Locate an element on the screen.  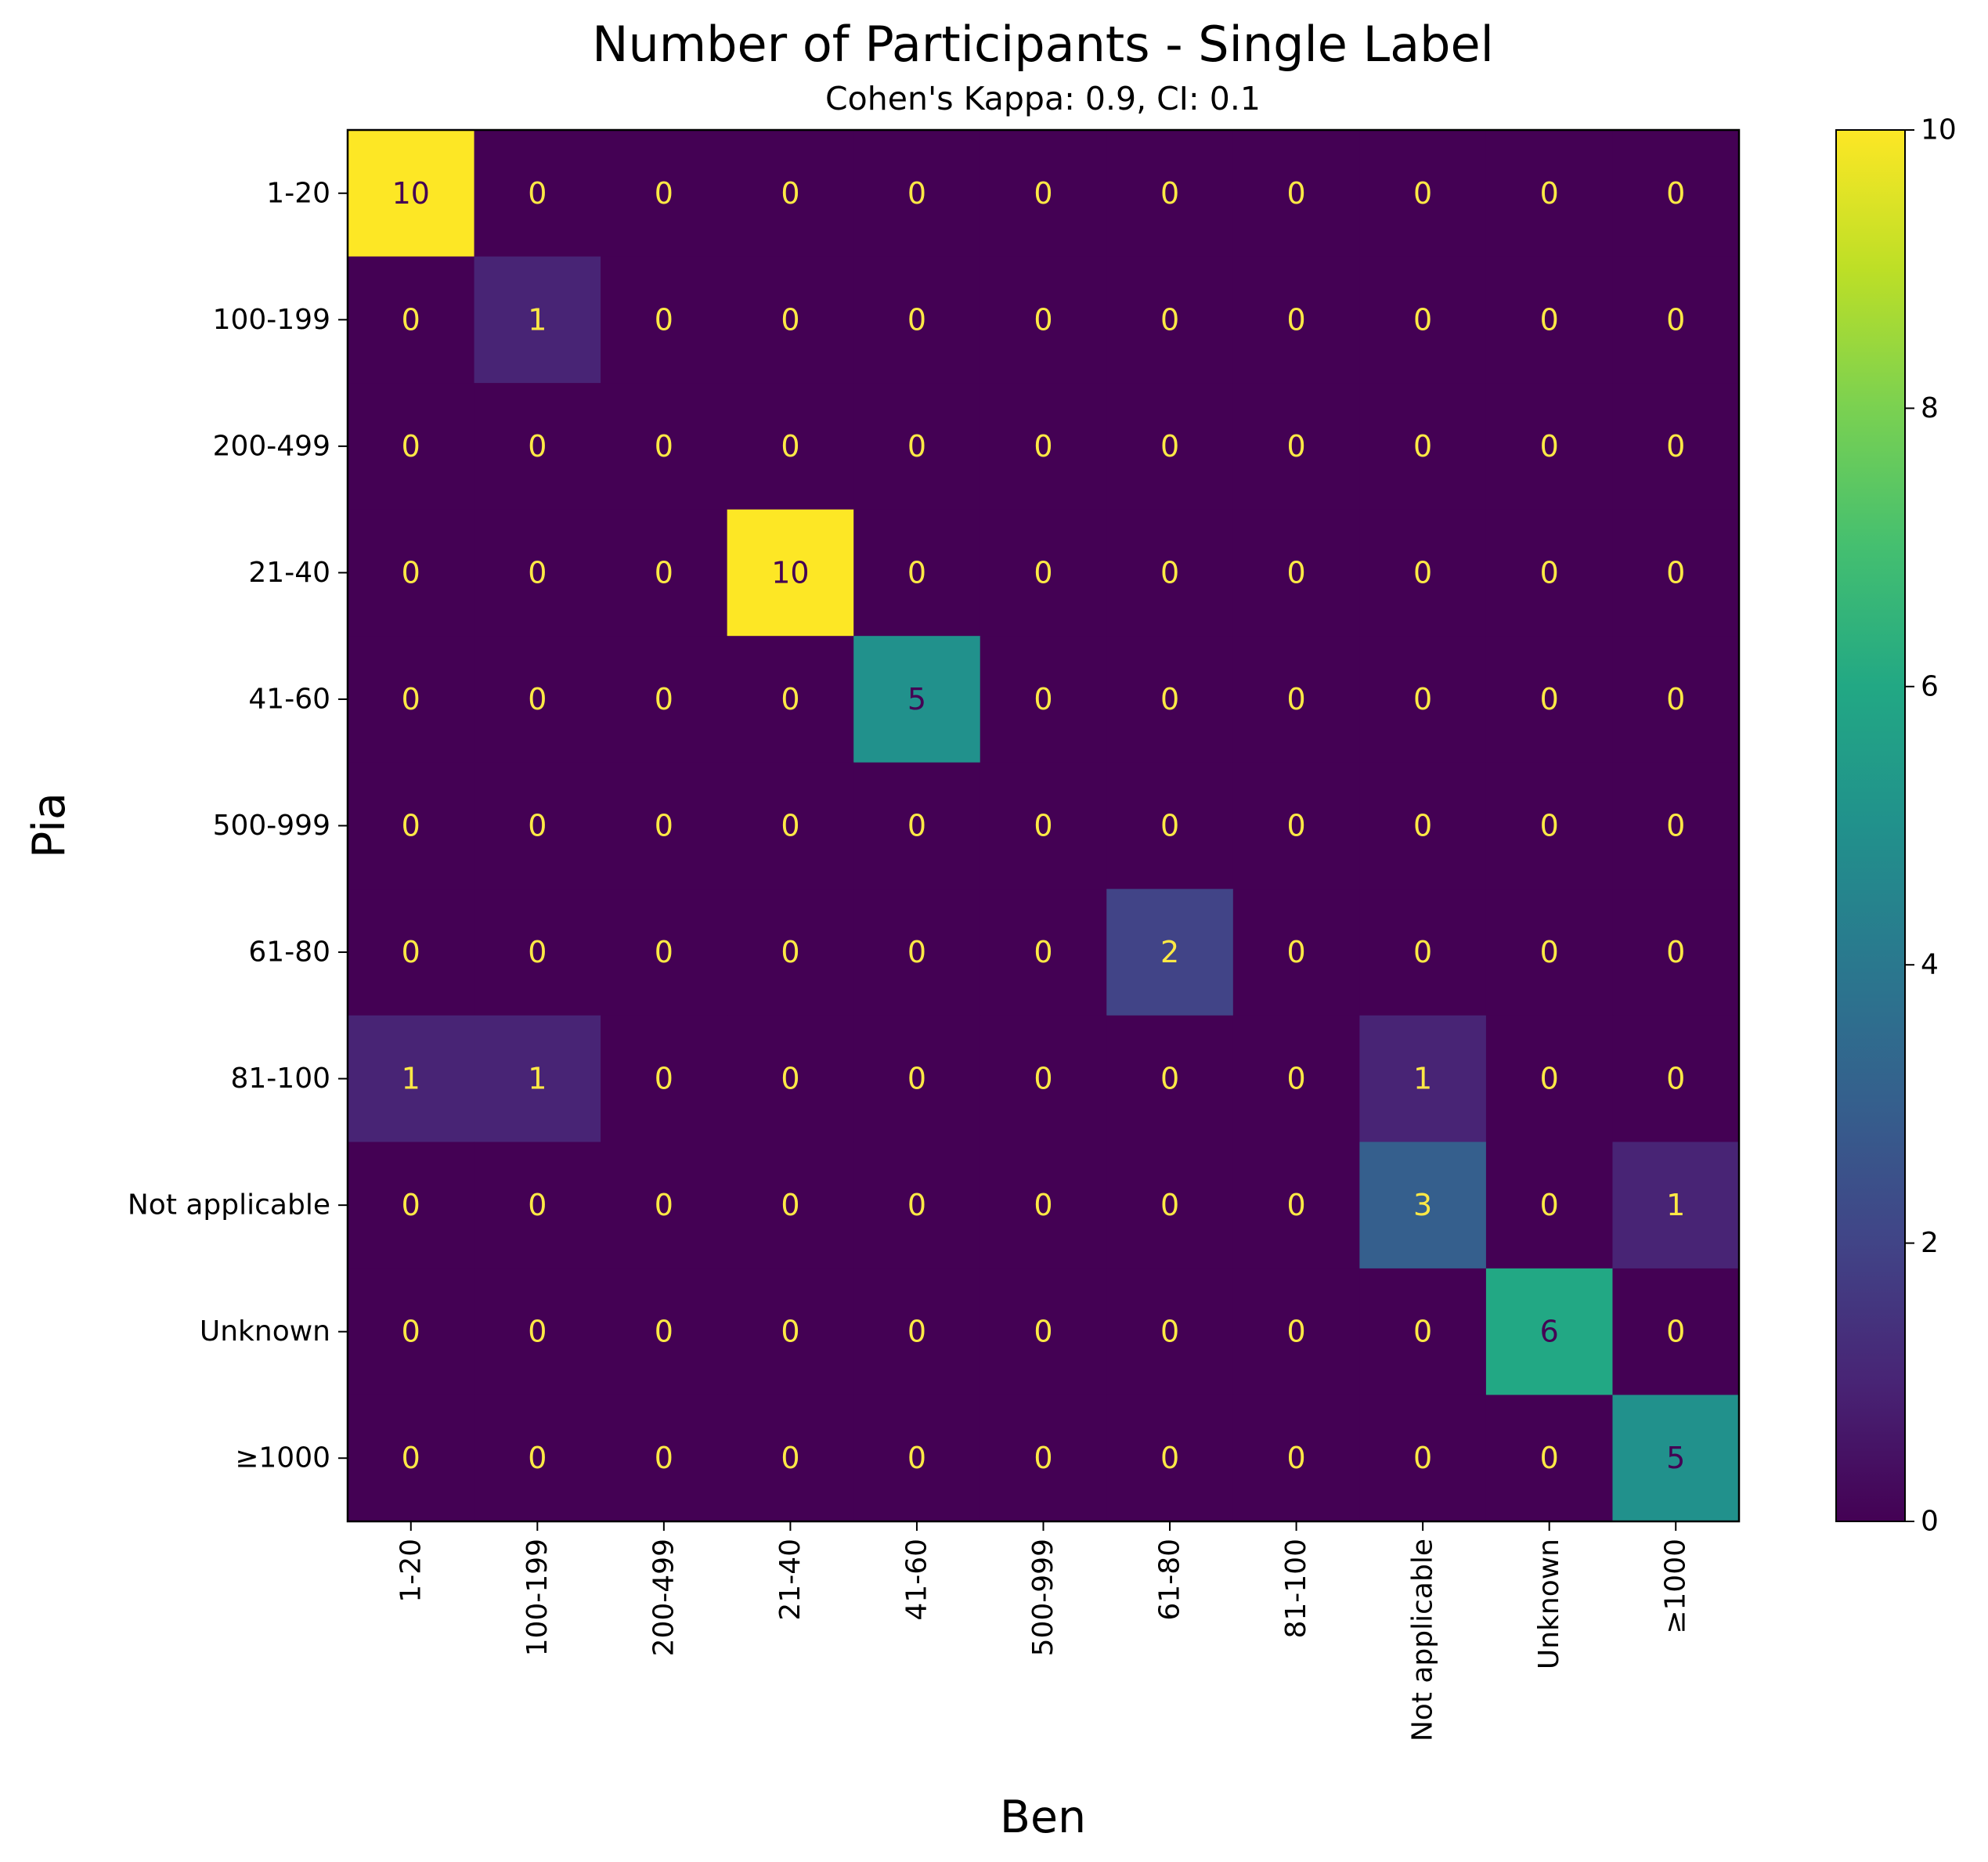
colorbar-tick-label: 10 is located at coordinates (1939, 130).